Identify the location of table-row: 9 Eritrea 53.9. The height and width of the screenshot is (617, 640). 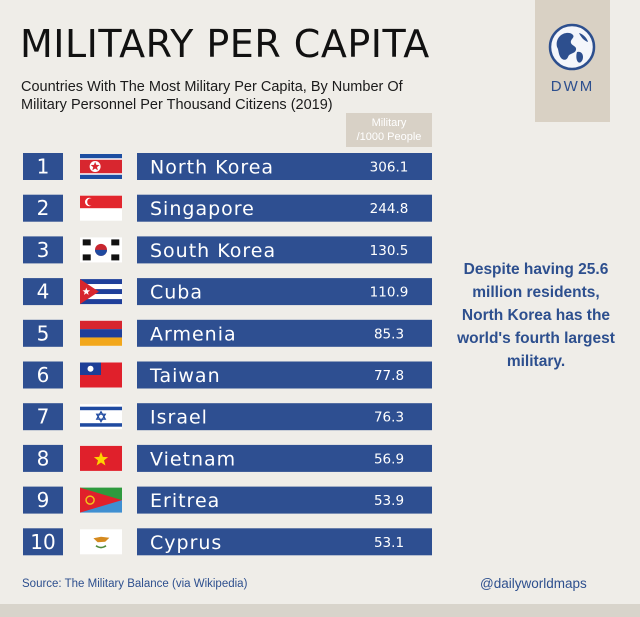
(227, 500).